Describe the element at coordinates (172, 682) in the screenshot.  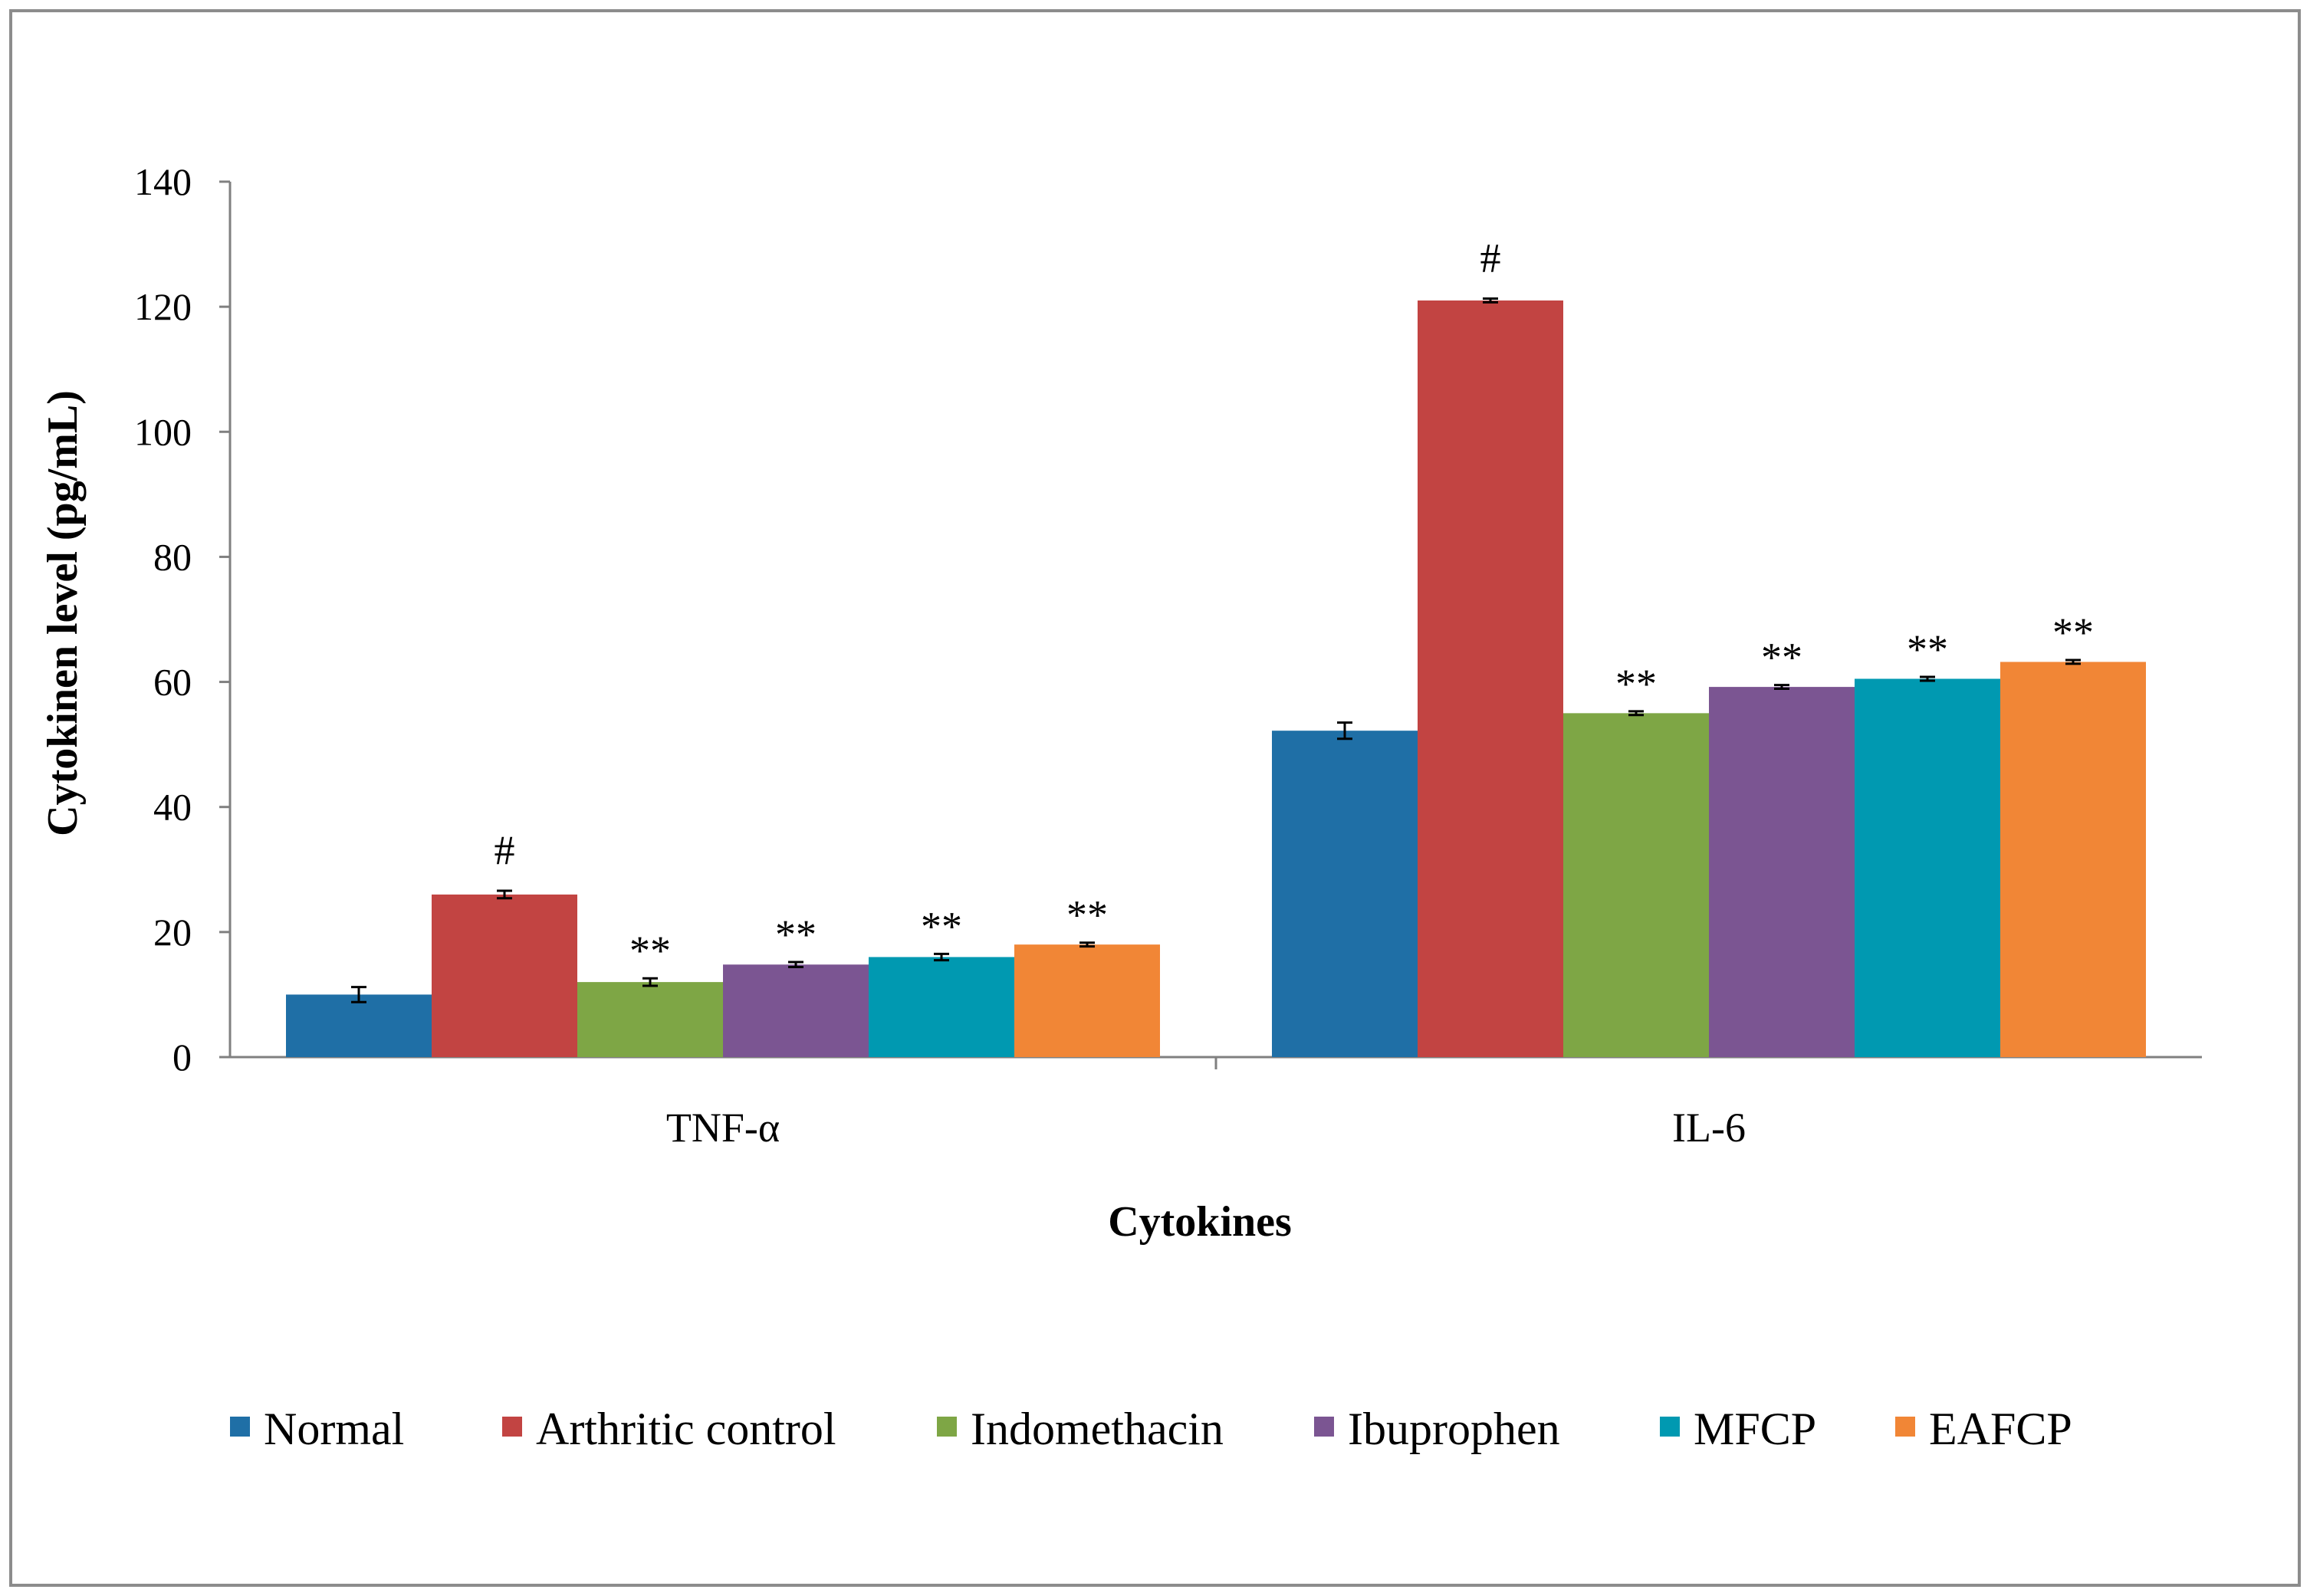
I see `y-tick-label: 60` at that location.